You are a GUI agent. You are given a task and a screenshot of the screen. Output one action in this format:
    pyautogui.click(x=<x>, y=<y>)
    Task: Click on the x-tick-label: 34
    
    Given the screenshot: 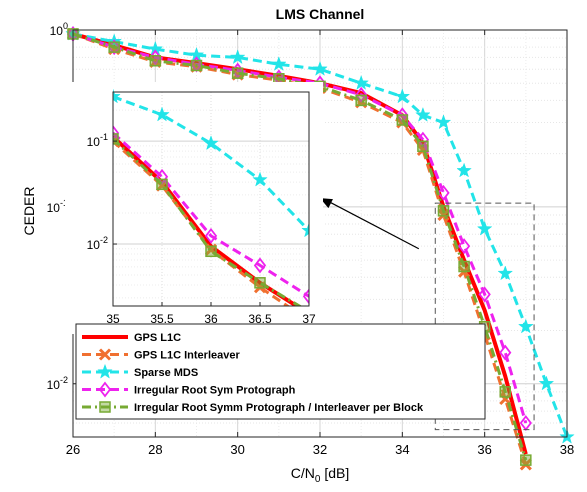 What is the action you would take?
    pyautogui.click(x=402, y=449)
    